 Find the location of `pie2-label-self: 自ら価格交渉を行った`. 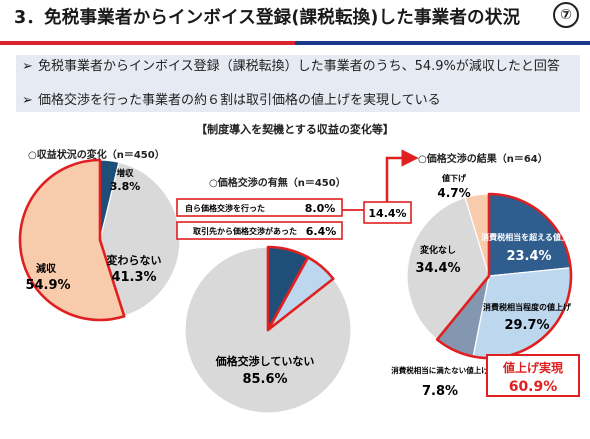

pie2-label-self: 自ら価格交渉を行った is located at coordinates (225, 208).